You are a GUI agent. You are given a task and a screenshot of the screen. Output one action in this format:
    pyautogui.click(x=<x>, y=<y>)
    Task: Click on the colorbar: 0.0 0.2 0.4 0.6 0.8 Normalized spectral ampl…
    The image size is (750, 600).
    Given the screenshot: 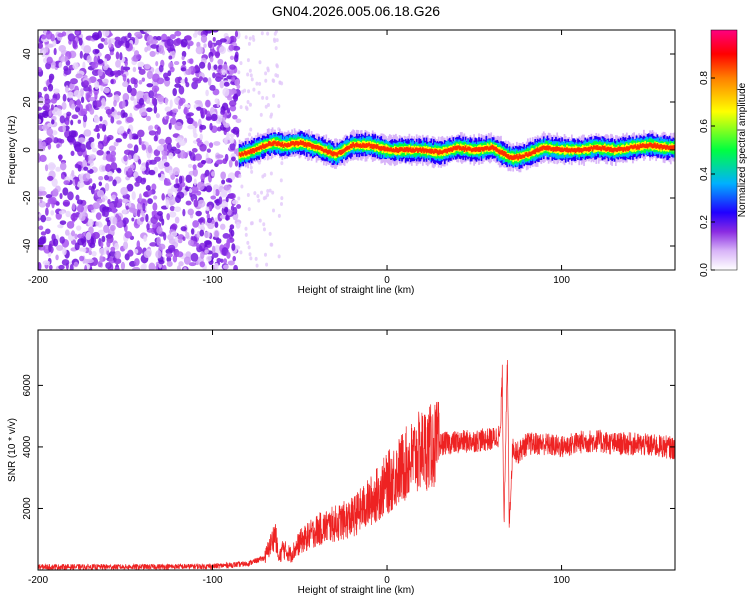 What is the action you would take?
    pyautogui.click(x=723, y=153)
    